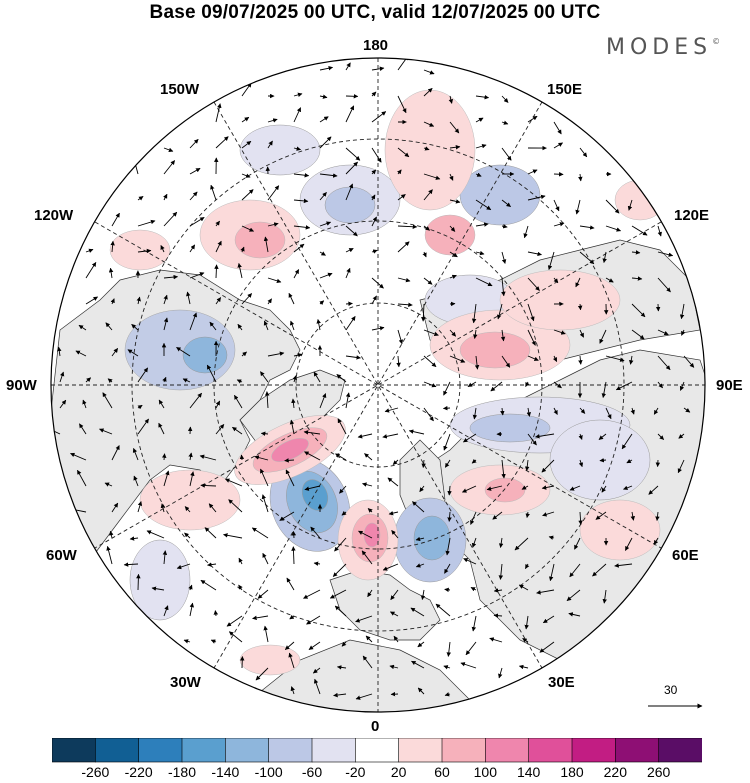  I want to click on anomaly-pos-2-core, so click(372, 535).